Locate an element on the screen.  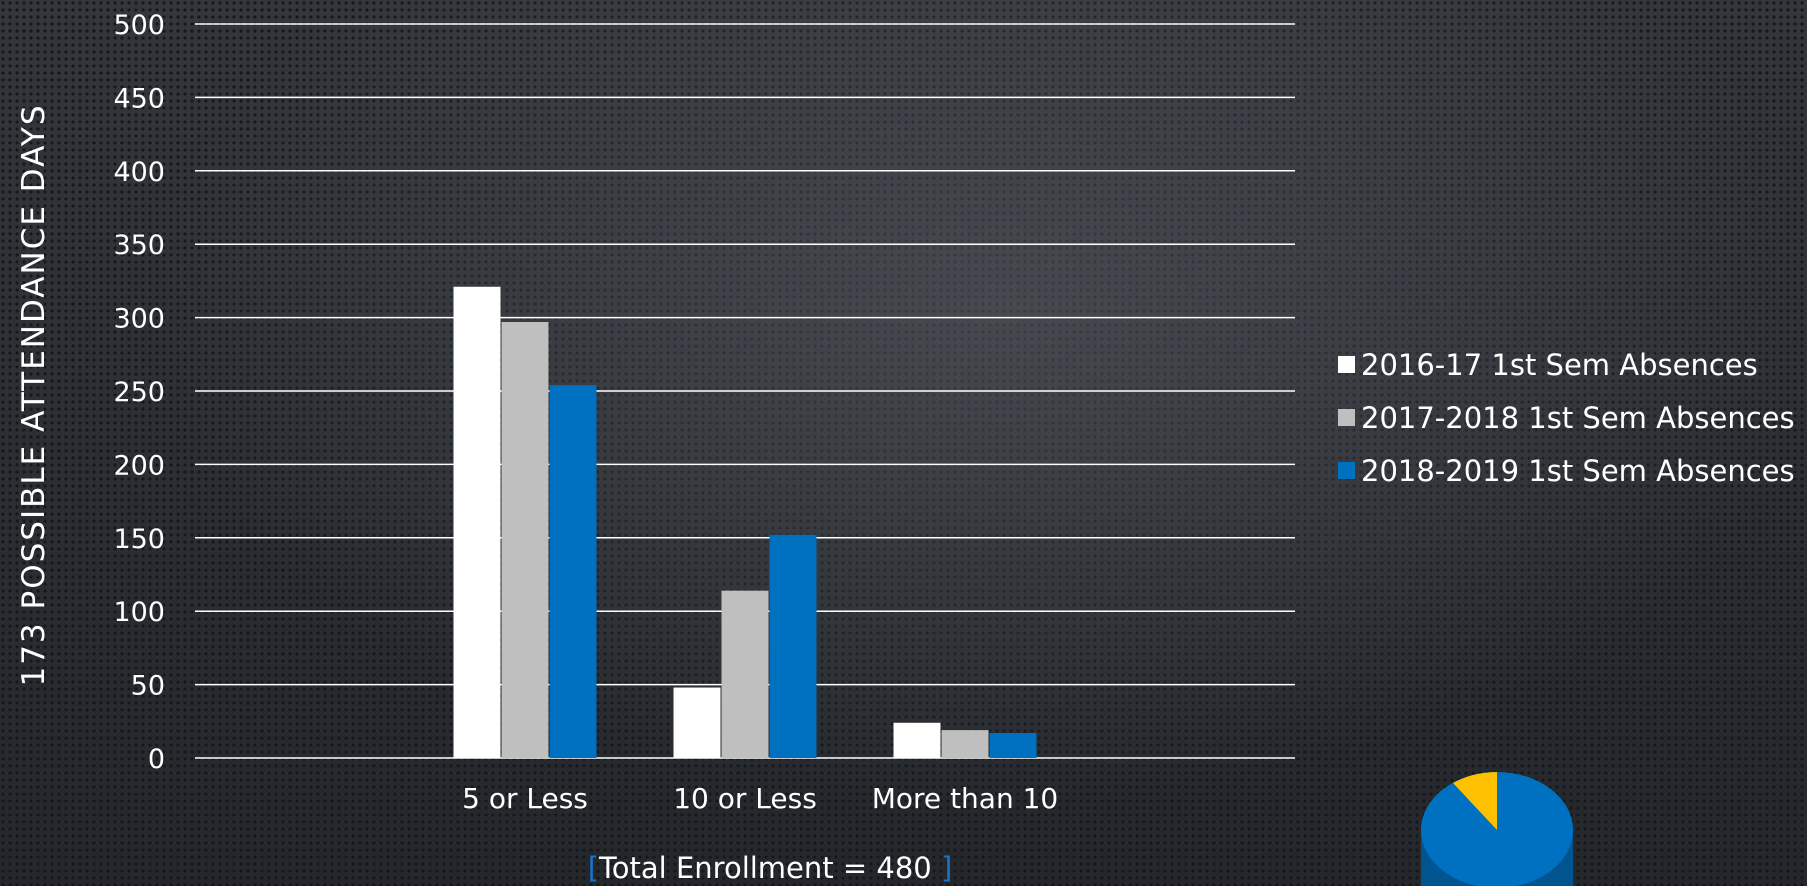
y-tick-label-150: 150 is located at coordinates (139, 539).